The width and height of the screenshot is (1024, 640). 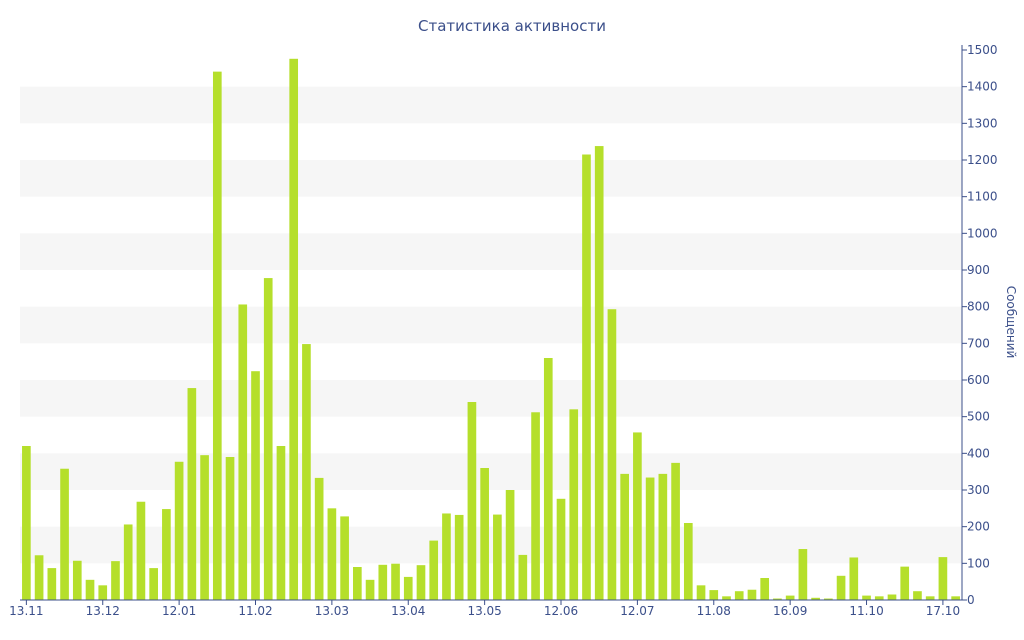 I want to click on y-tick-label: 1400, so click(x=982, y=87).